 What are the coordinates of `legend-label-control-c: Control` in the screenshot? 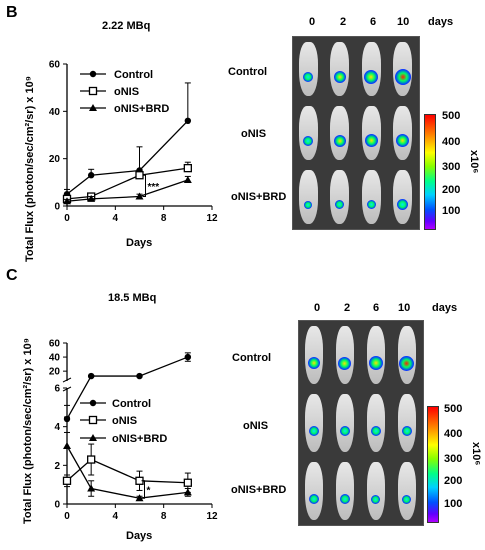 It's located at (132, 404).